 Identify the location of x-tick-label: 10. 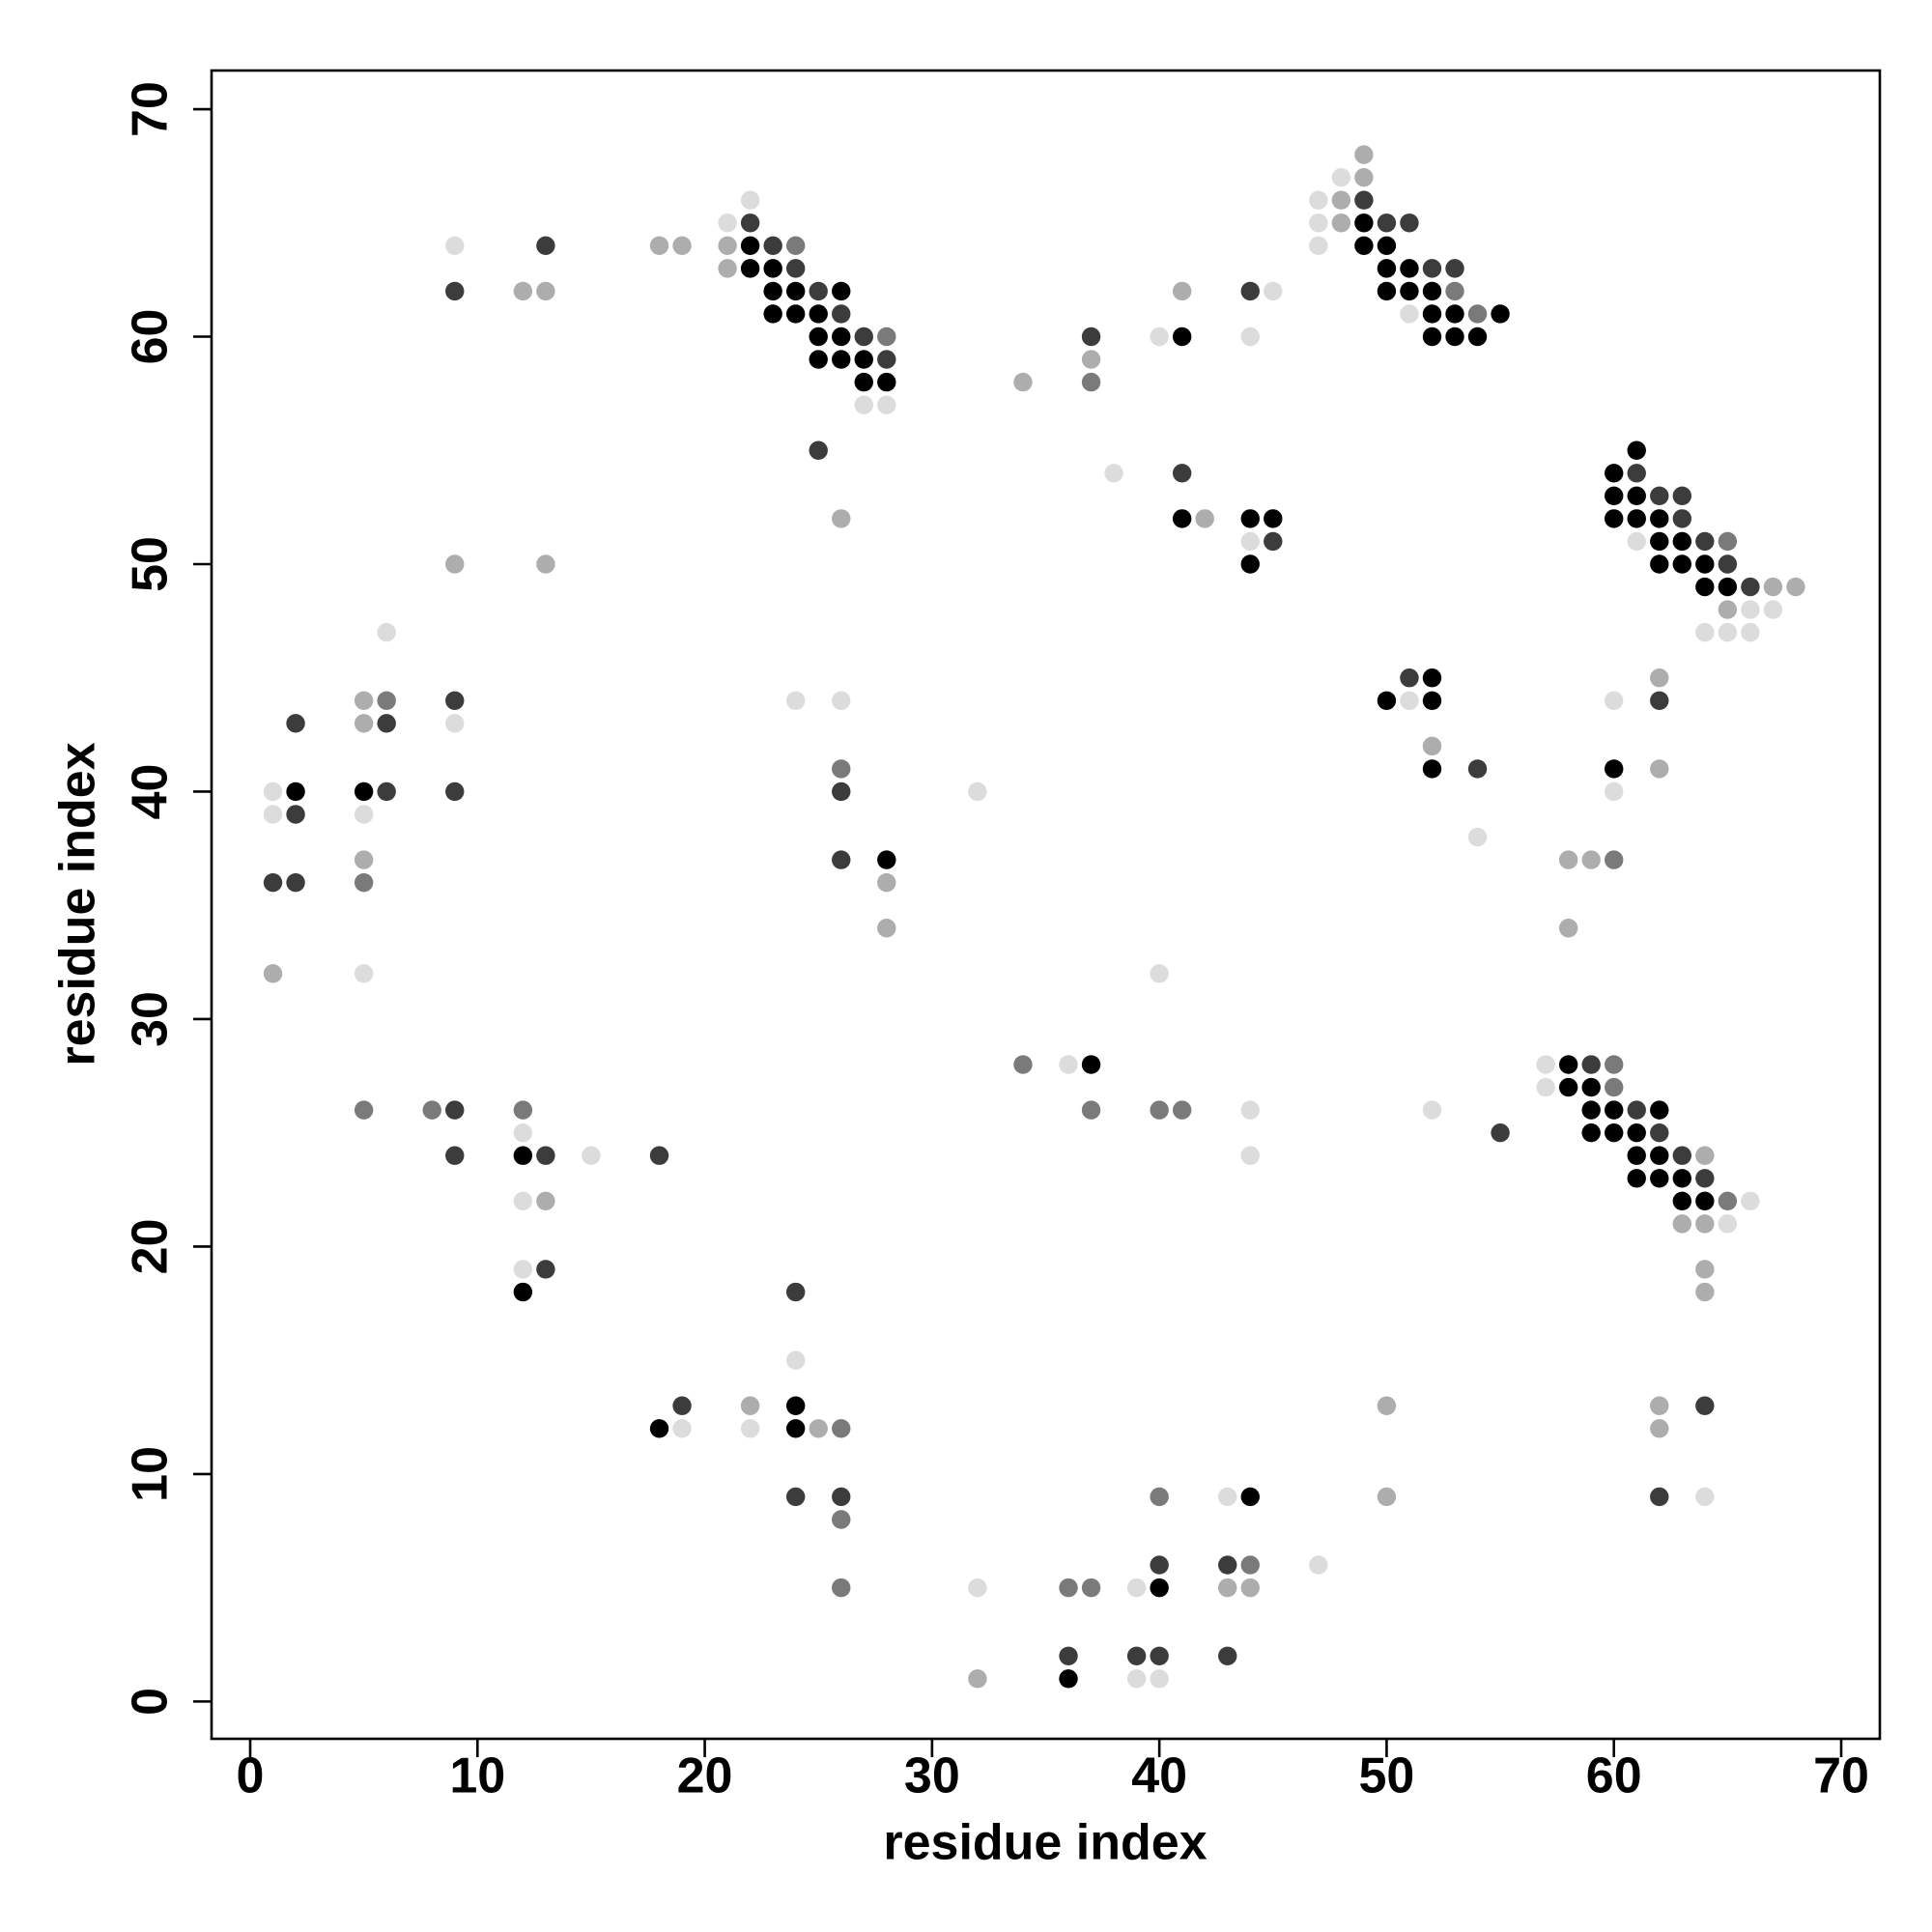
(477, 1776).